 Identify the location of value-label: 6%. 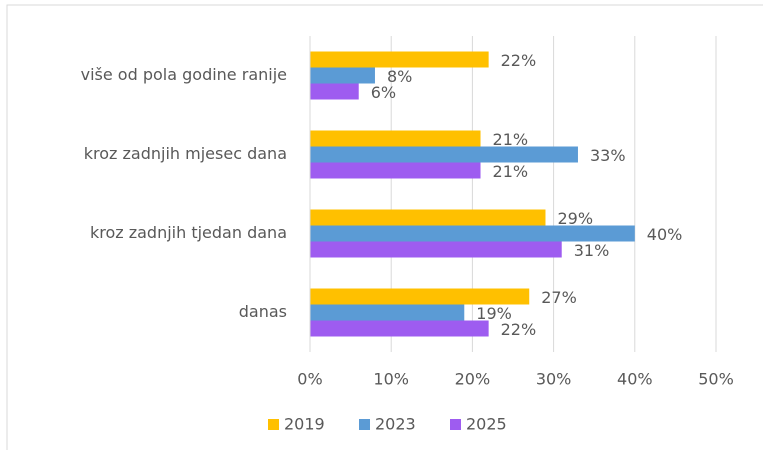
(383, 92).